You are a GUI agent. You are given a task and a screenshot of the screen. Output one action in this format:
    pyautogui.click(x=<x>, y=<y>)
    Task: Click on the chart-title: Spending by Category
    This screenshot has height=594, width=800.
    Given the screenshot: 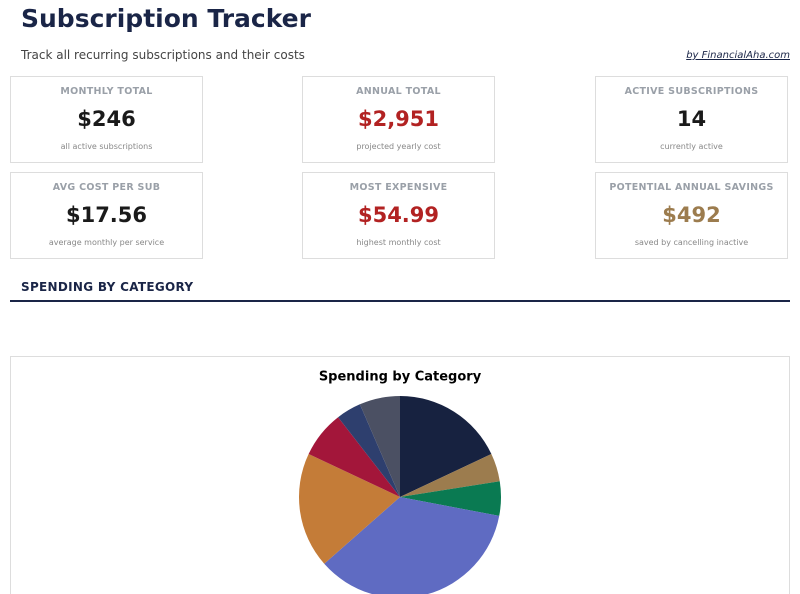 What is the action you would take?
    pyautogui.click(x=400, y=377)
    